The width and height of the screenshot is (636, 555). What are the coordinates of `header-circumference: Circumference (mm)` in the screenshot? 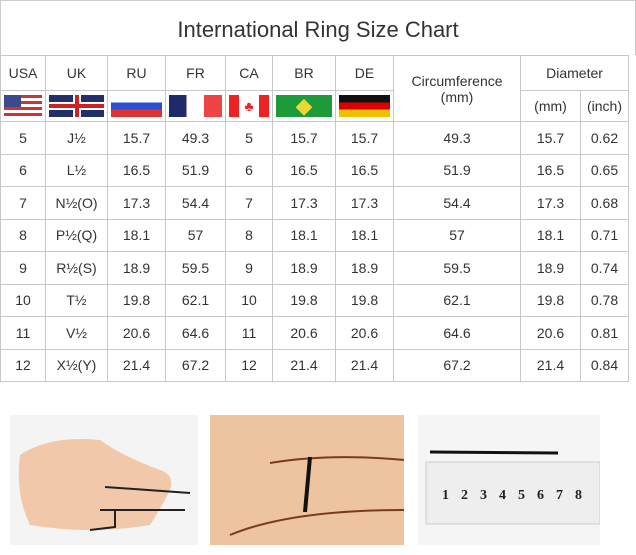 It's located at (457, 88).